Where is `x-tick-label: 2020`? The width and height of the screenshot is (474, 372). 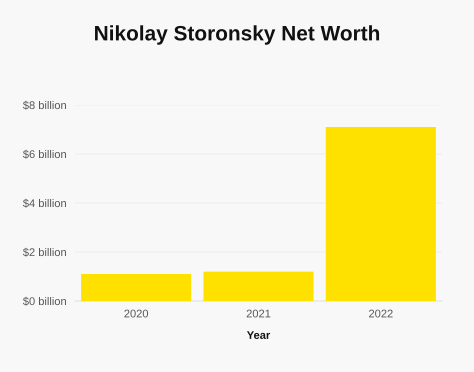 x-tick-label: 2020 is located at coordinates (136, 314).